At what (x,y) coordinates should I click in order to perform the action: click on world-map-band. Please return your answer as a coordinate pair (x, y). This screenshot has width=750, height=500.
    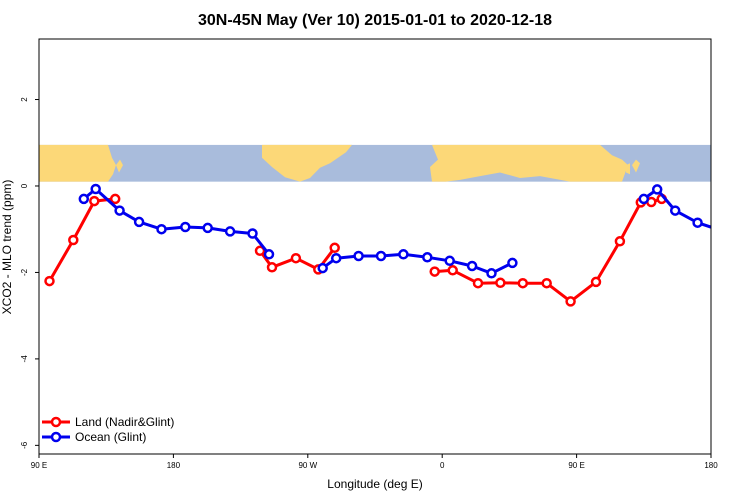
    Looking at the image, I should click on (375, 163).